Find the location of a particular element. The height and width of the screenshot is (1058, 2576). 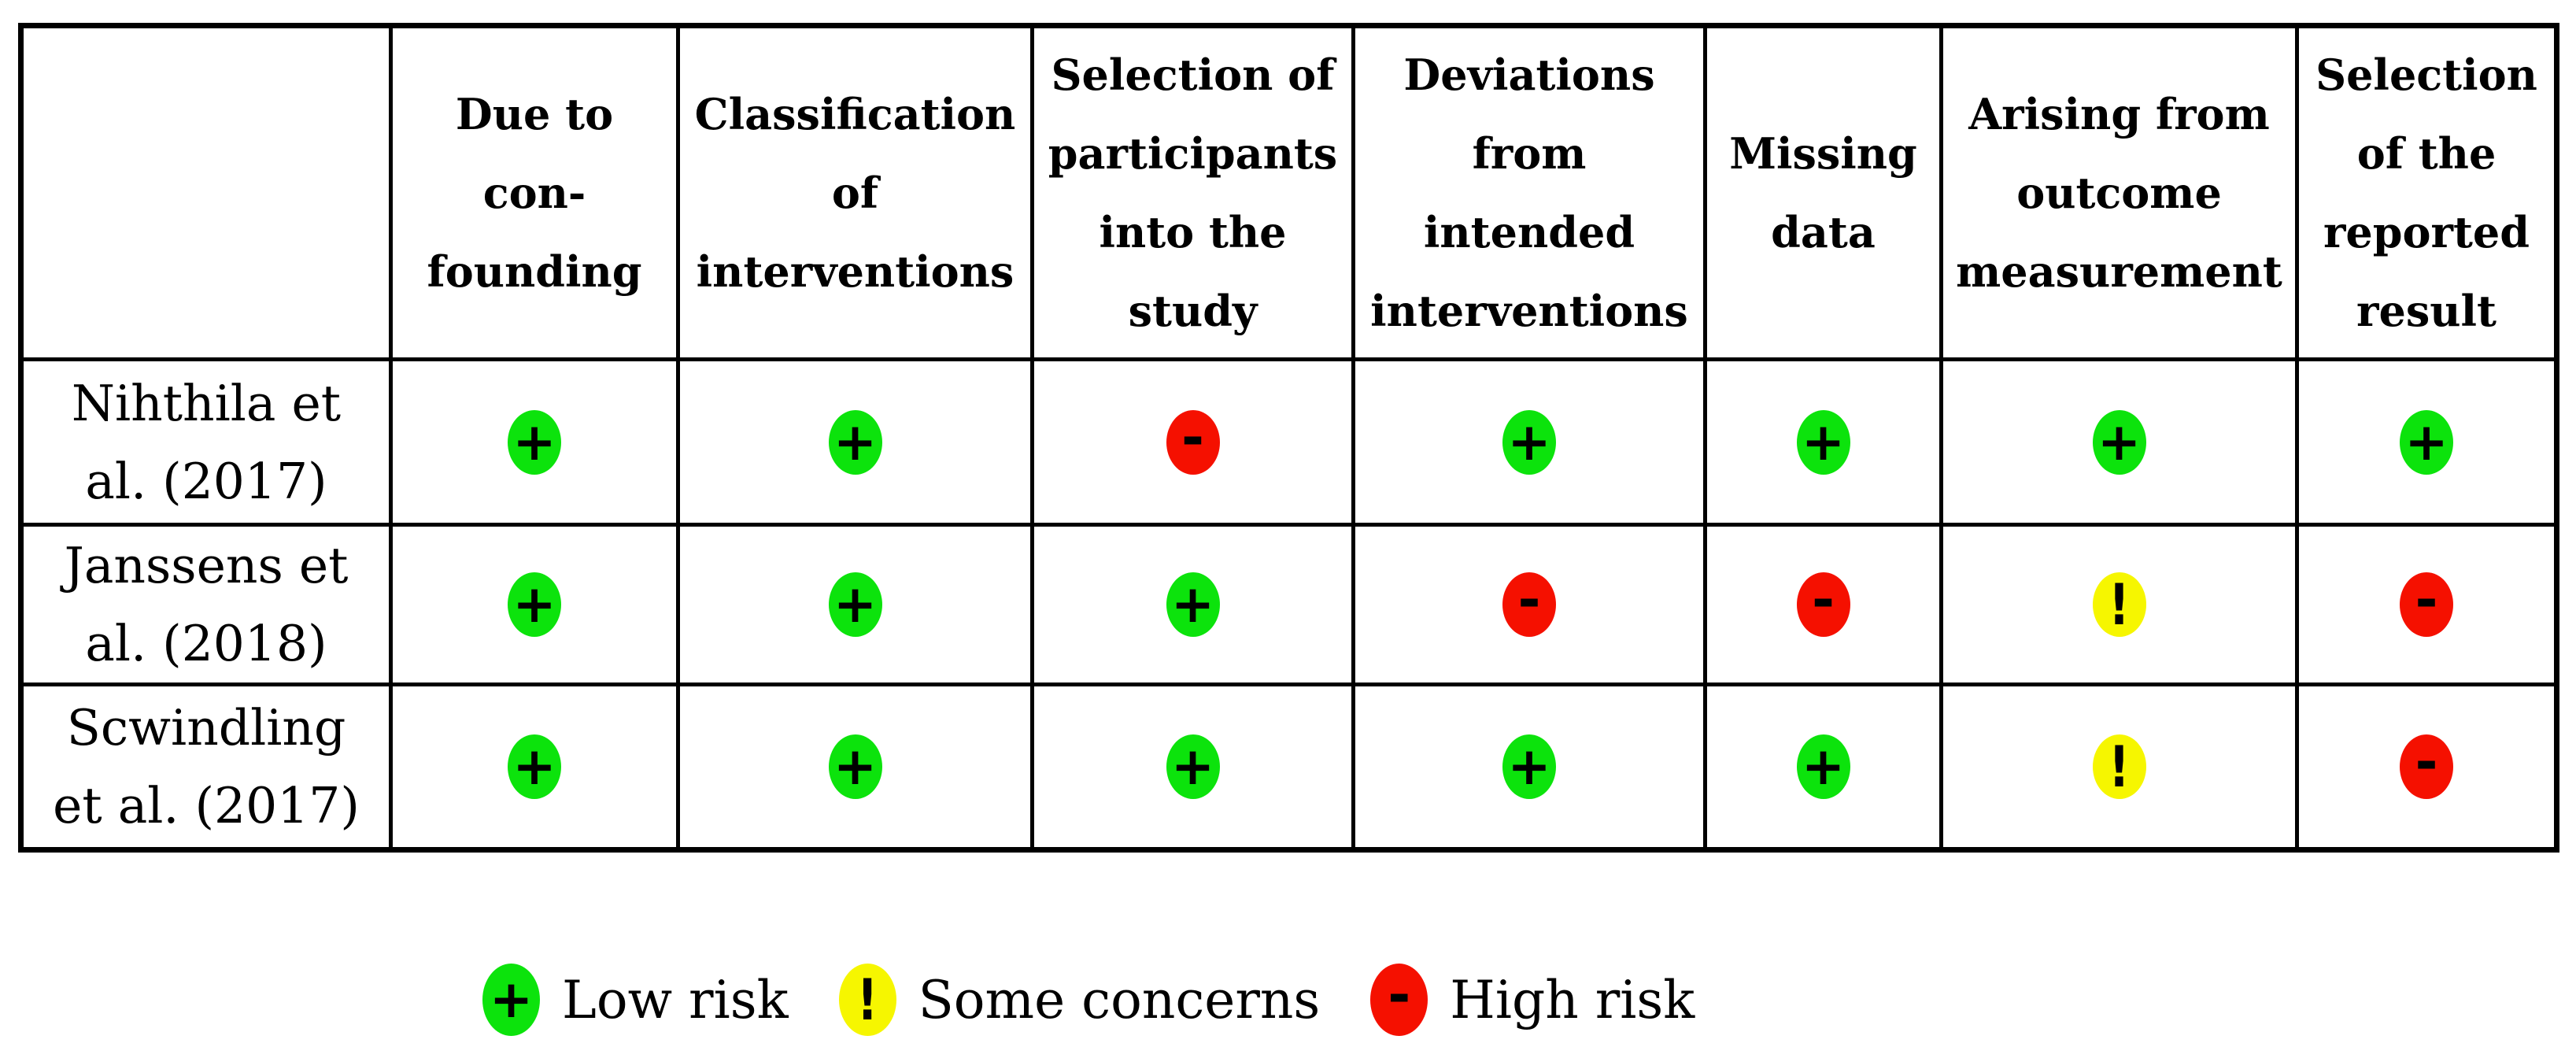

legend-label: Some concerns is located at coordinates (1119, 999).